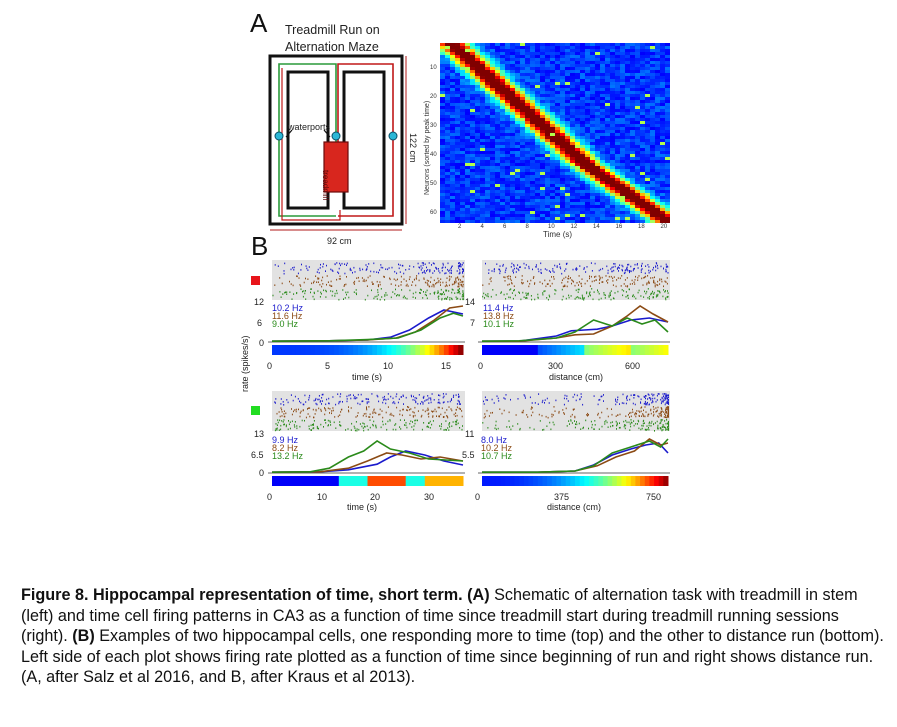  I want to click on bd-xlabel: distance (cm), so click(574, 507).